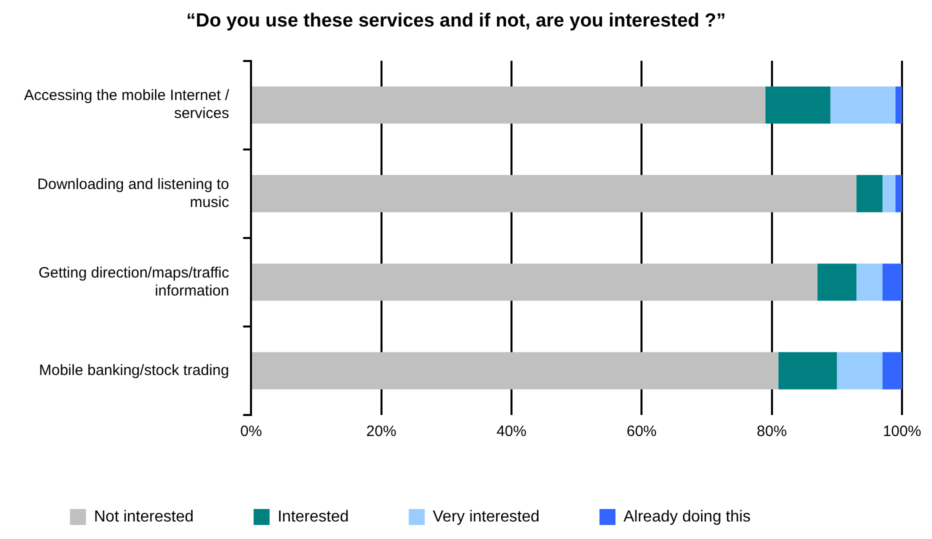 Image resolution: width=932 pixels, height=539 pixels. Describe the element at coordinates (511, 431) in the screenshot. I see `x-tick-label: 40%` at that location.